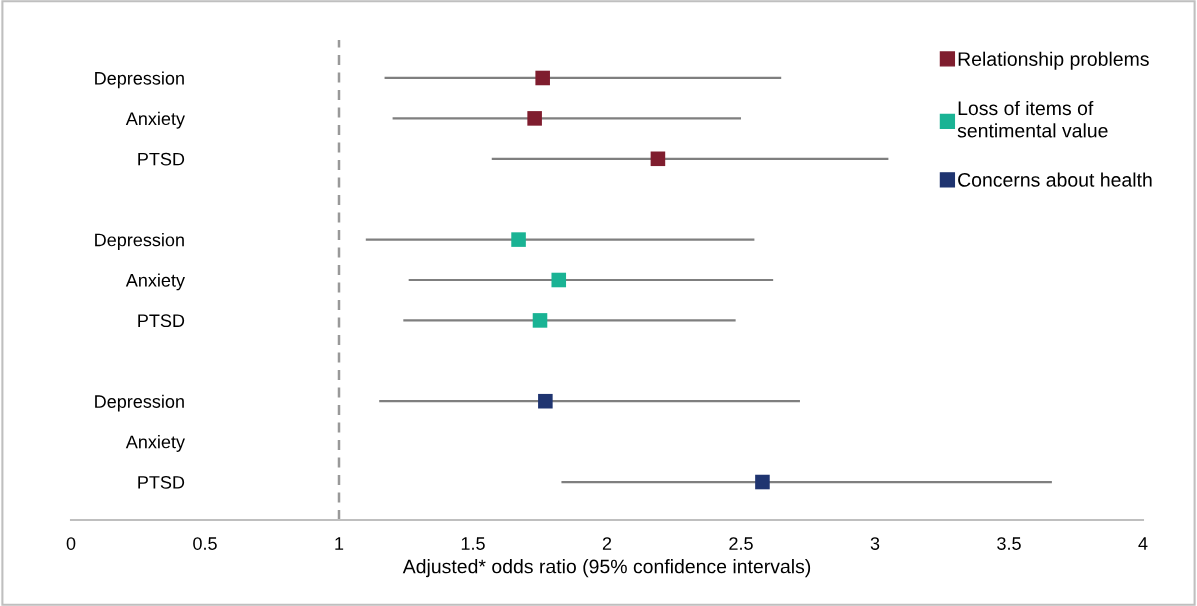 Image resolution: width=1197 pixels, height=606 pixels. What do you see at coordinates (741, 543) in the screenshot?
I see `x-tick-label: 2.5` at bounding box center [741, 543].